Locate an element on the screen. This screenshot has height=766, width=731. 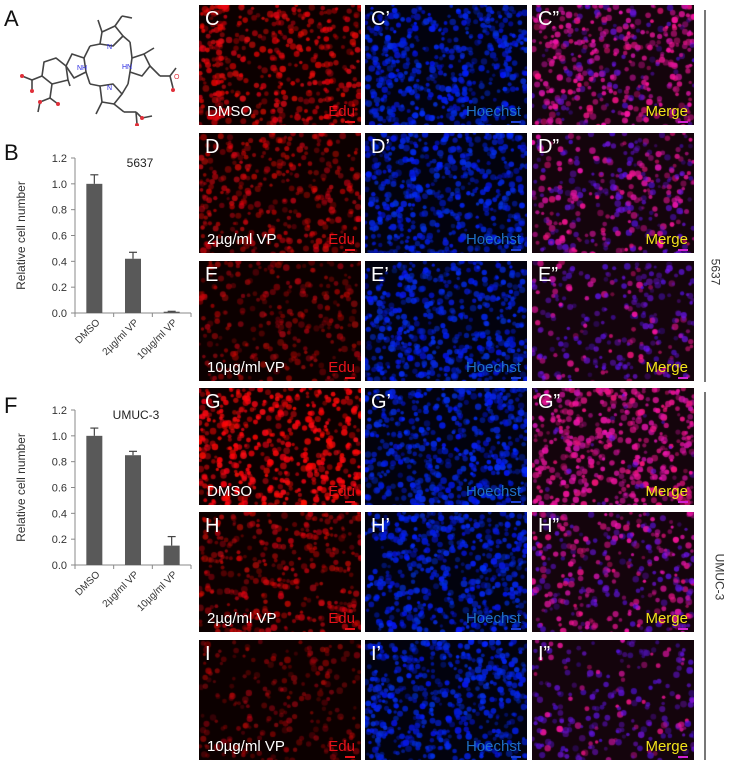
x-category-label: 2µg/ml VP is located at coordinates (121, 589).